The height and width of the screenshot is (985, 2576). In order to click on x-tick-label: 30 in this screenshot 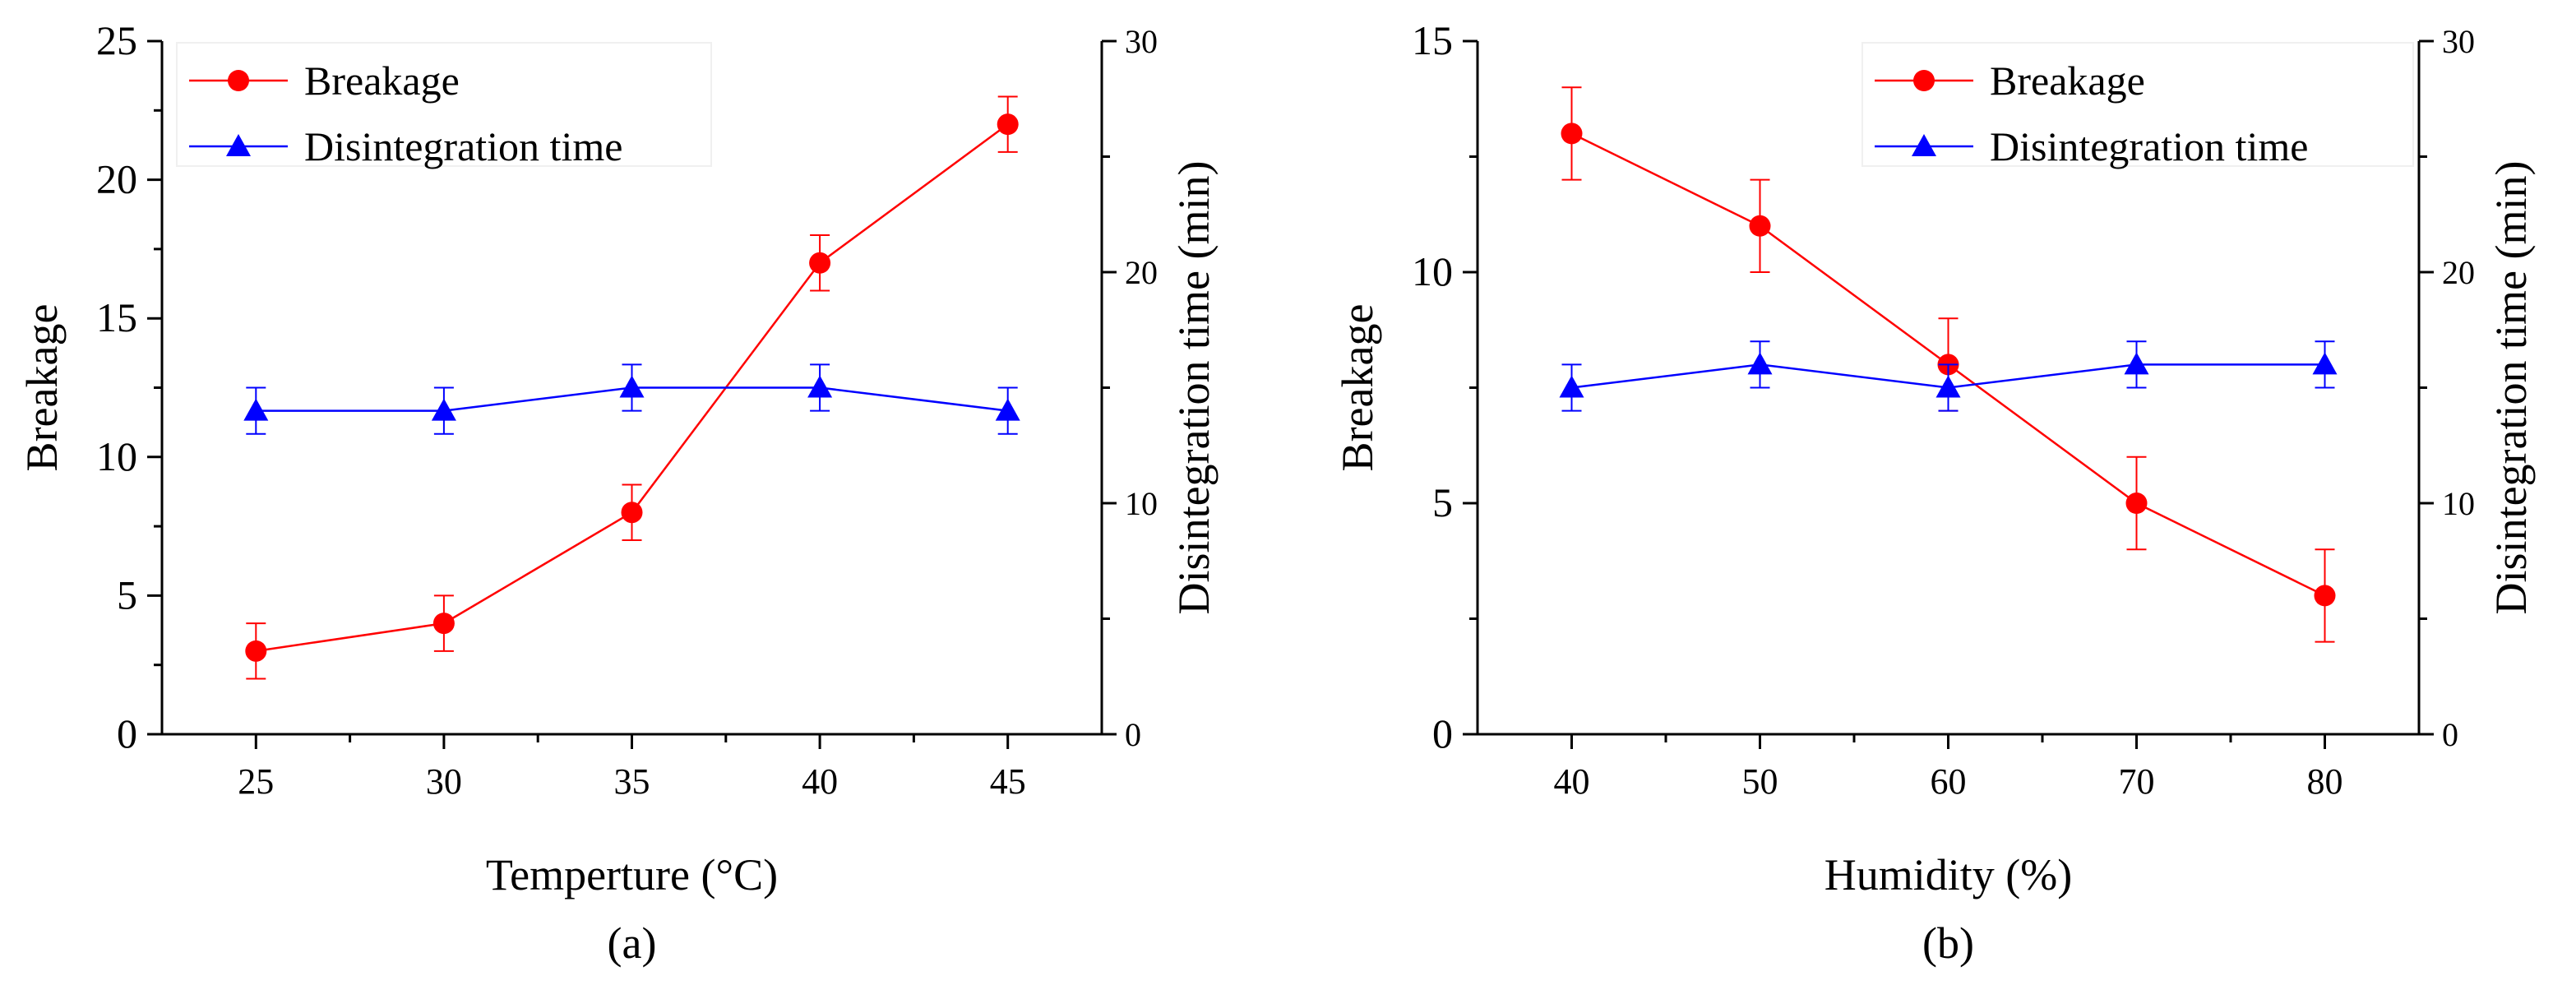, I will do `click(444, 781)`.